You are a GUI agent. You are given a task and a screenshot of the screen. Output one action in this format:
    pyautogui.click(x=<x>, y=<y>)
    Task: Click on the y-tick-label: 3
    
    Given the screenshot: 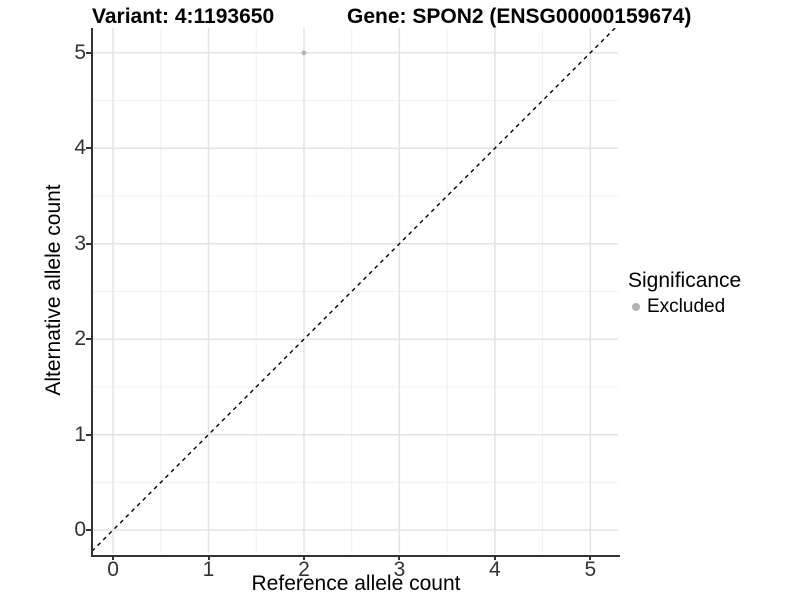 What is the action you would take?
    pyautogui.click(x=80, y=243)
    